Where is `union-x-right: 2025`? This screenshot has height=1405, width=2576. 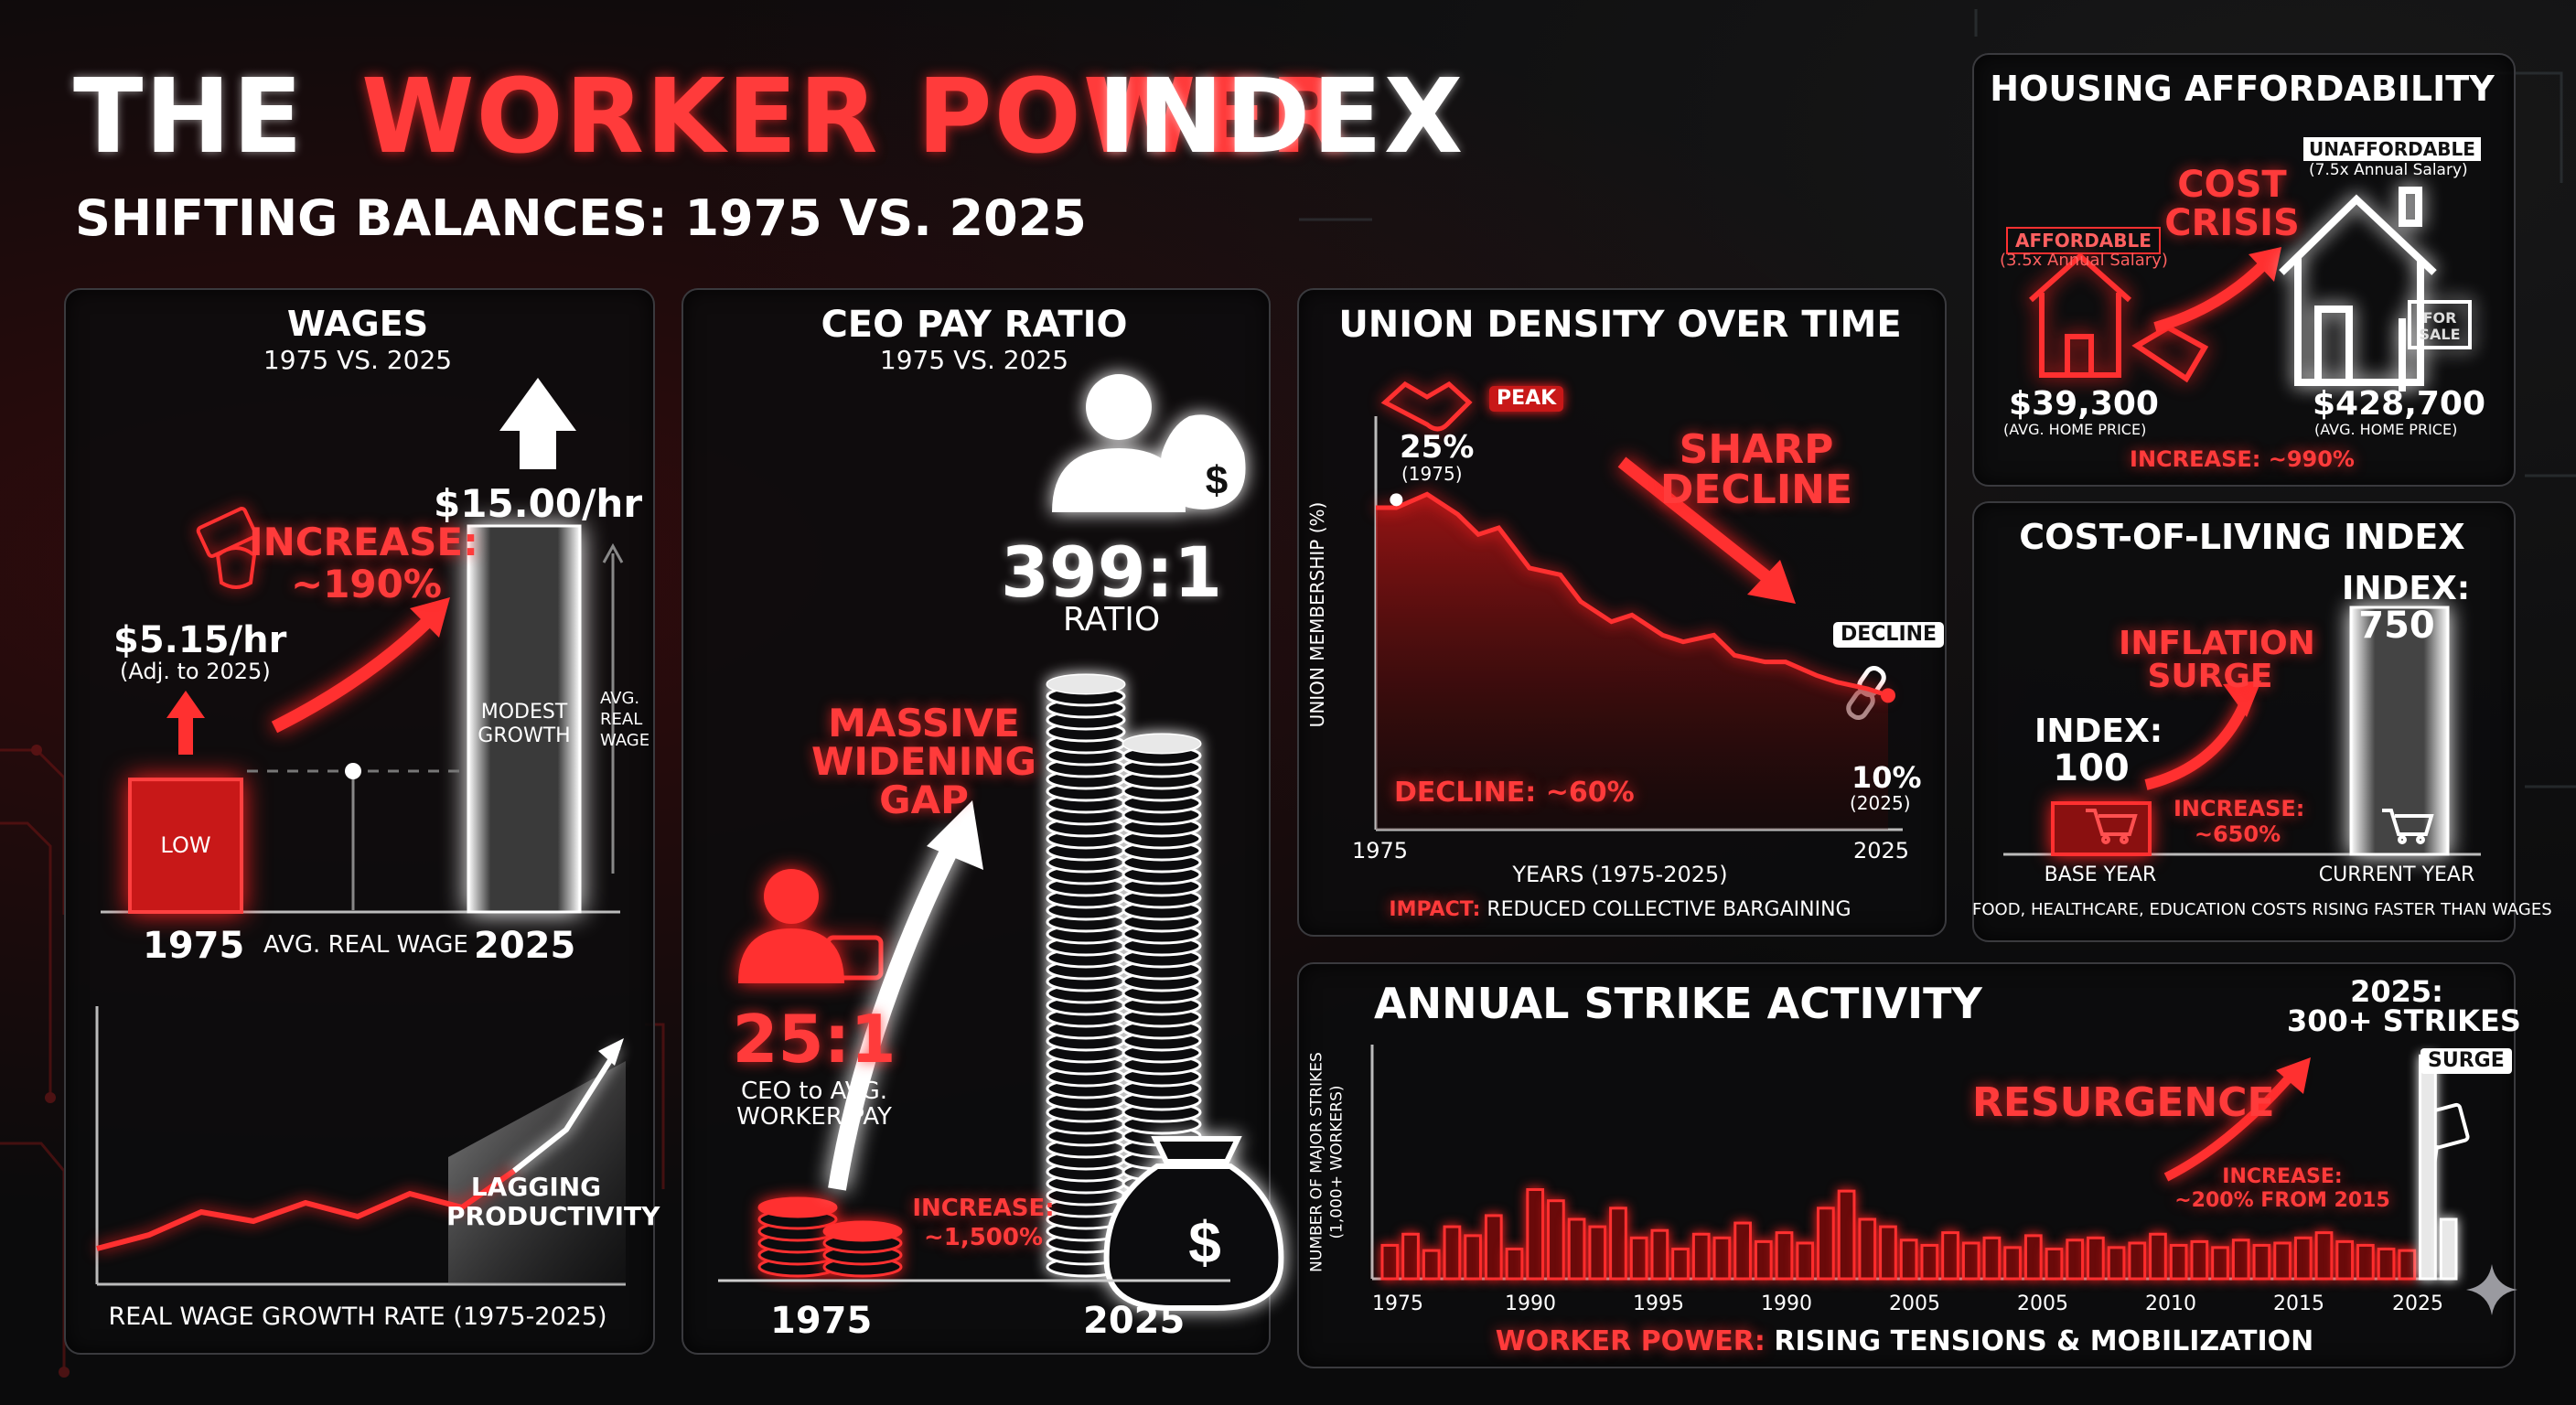 union-x-right: 2025 is located at coordinates (1882, 850).